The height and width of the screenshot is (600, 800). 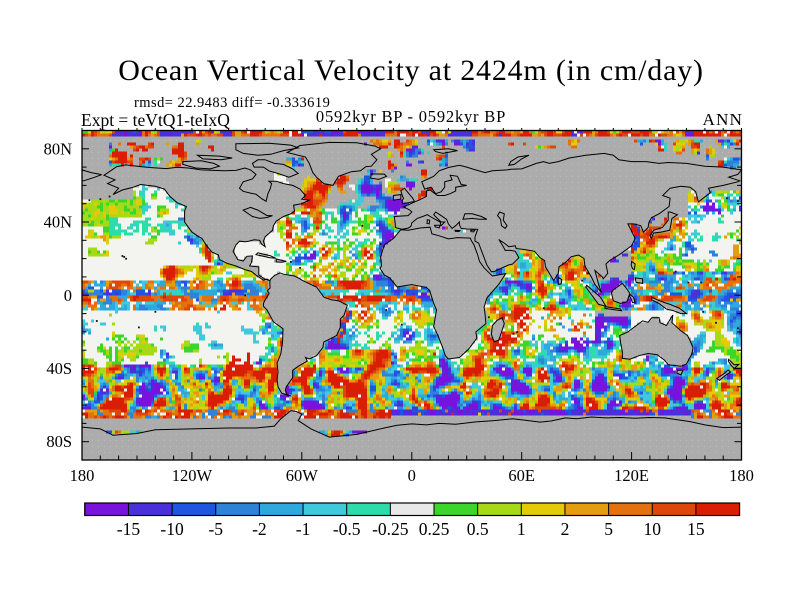 I want to click on svg-text: -0.25, so click(x=390, y=529).